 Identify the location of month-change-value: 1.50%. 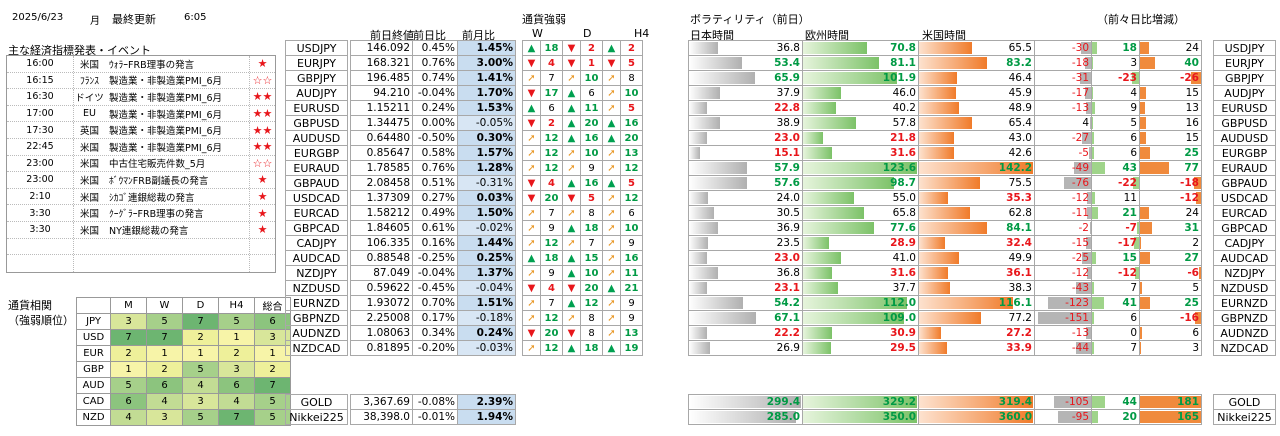
(486, 213).